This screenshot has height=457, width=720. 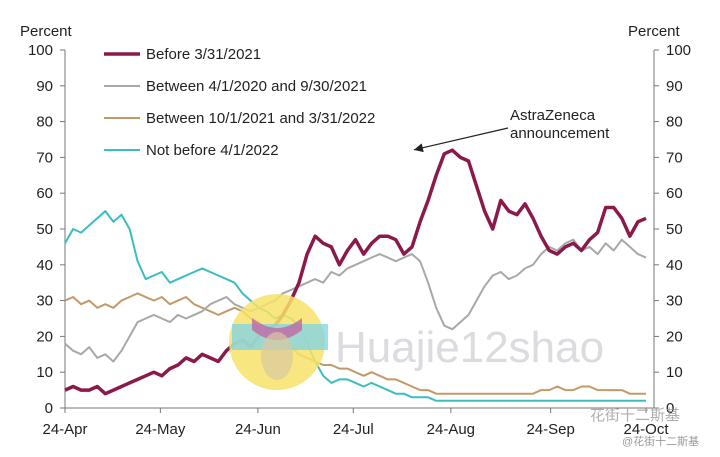 What do you see at coordinates (550, 429) in the screenshot?
I see `x-tick-label: 24-Sep` at bounding box center [550, 429].